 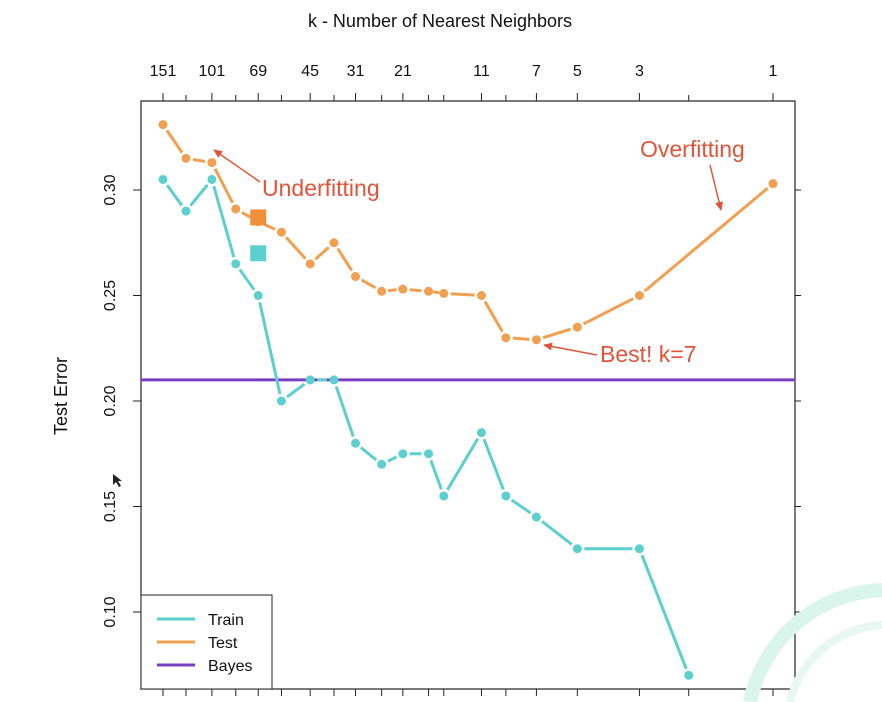 What do you see at coordinates (226, 620) in the screenshot?
I see `legend-label-train: Train` at bounding box center [226, 620].